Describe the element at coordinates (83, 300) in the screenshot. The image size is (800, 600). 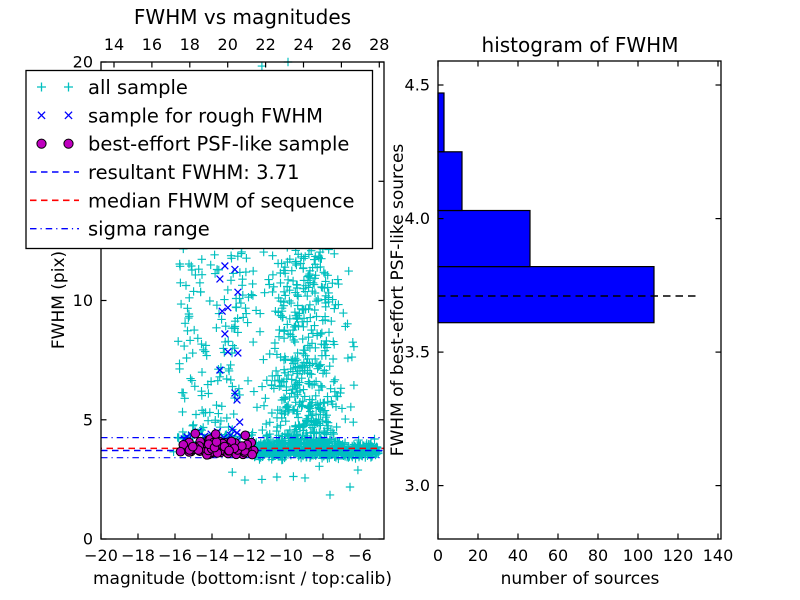
I see `tick-label: 10` at that location.